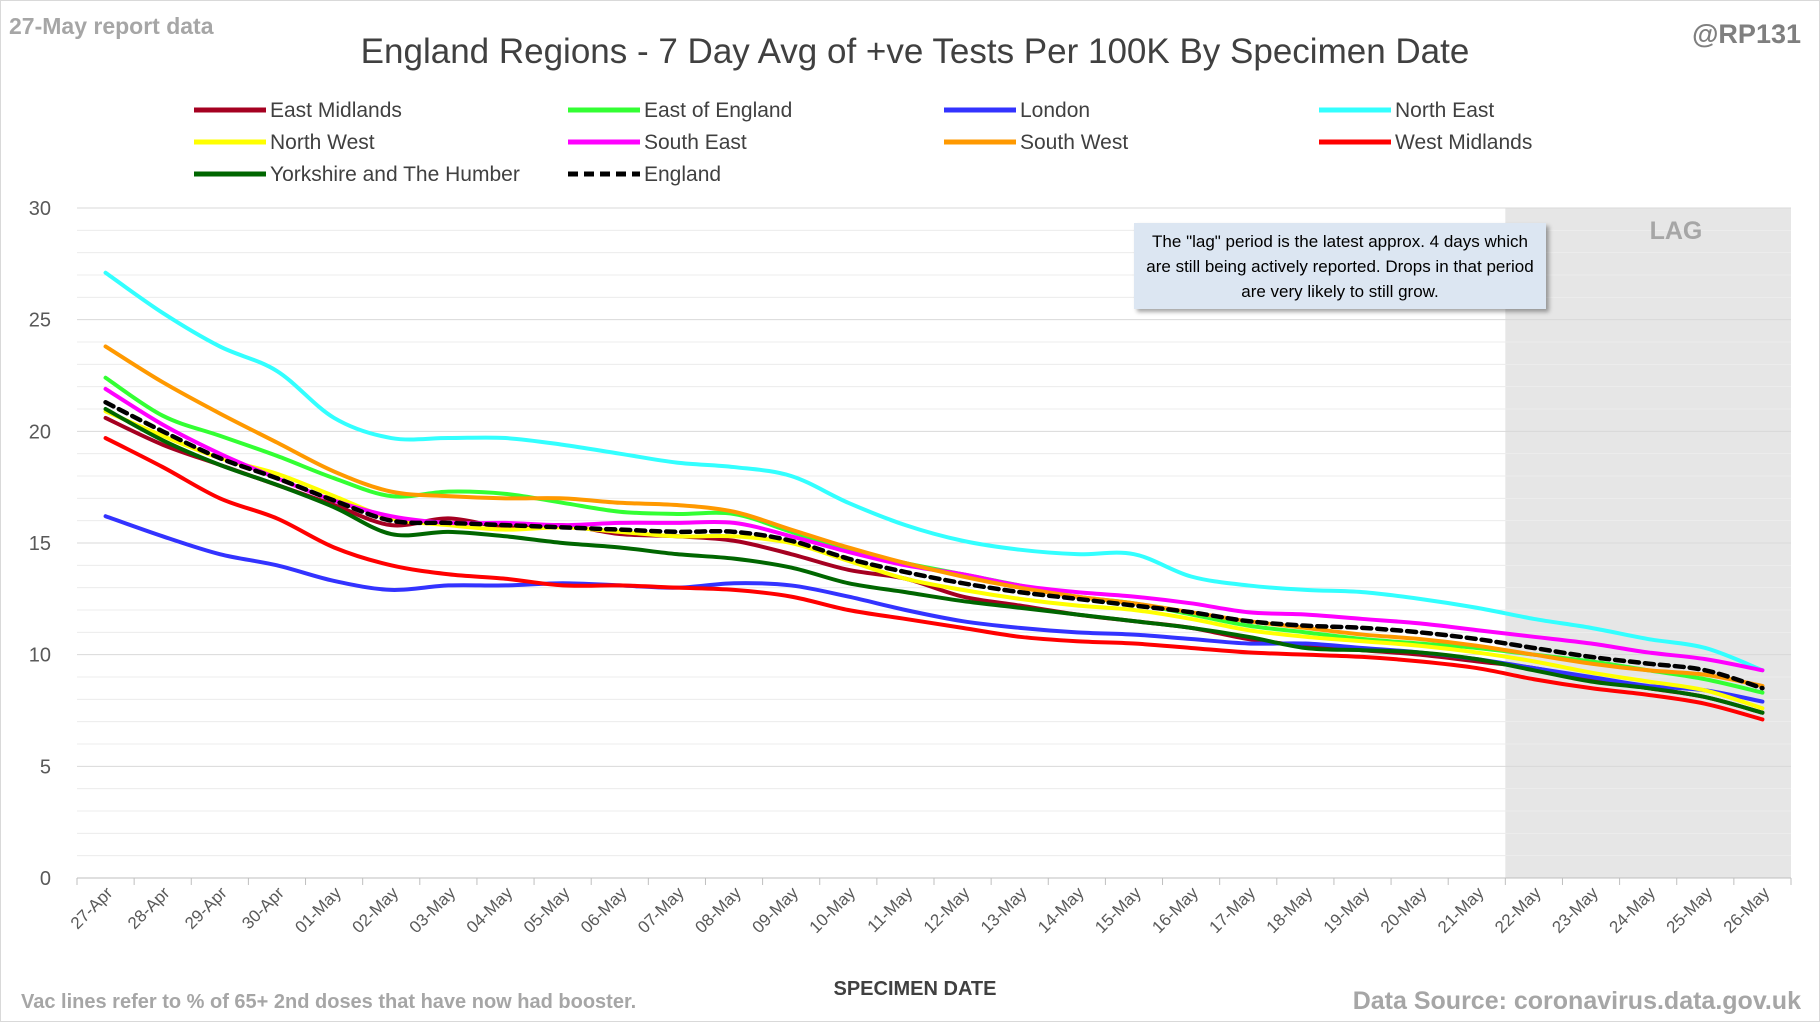 This screenshot has height=1026, width=1820. I want to click on report-date-label: 27-May report data, so click(111, 26).